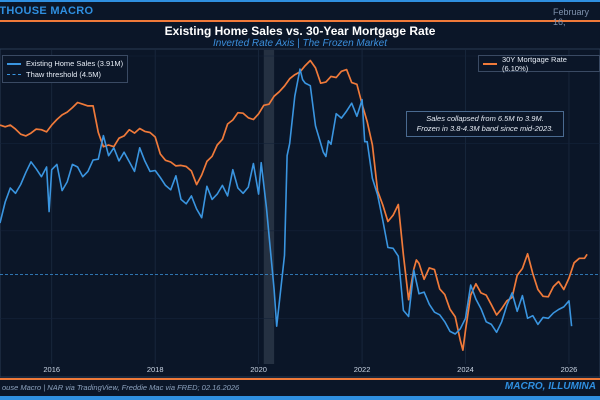 This screenshot has height=400, width=600. Describe the element at coordinates (155, 369) in the screenshot. I see `x-tick-2018: 2018` at that location.